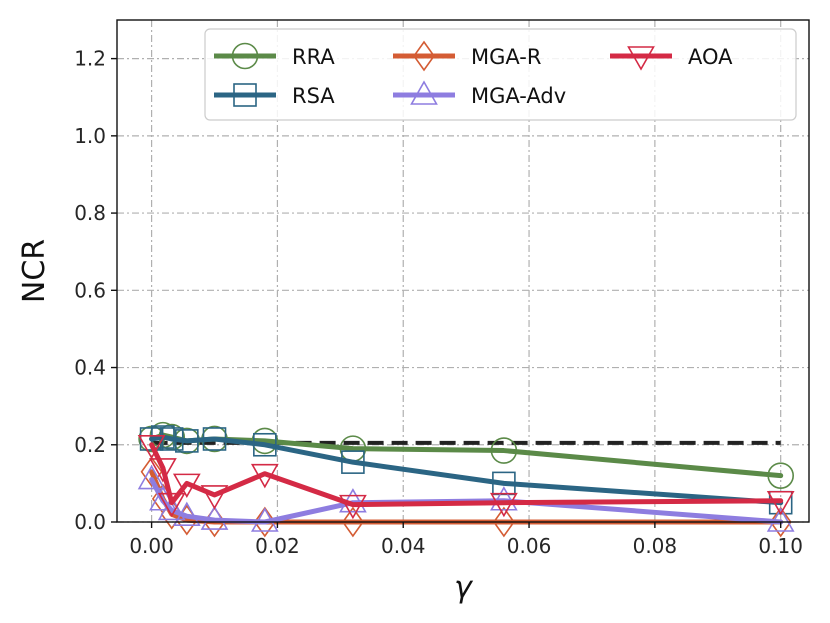  I want to click on legend-entry-mga-r: MGA-R, so click(467, 56).